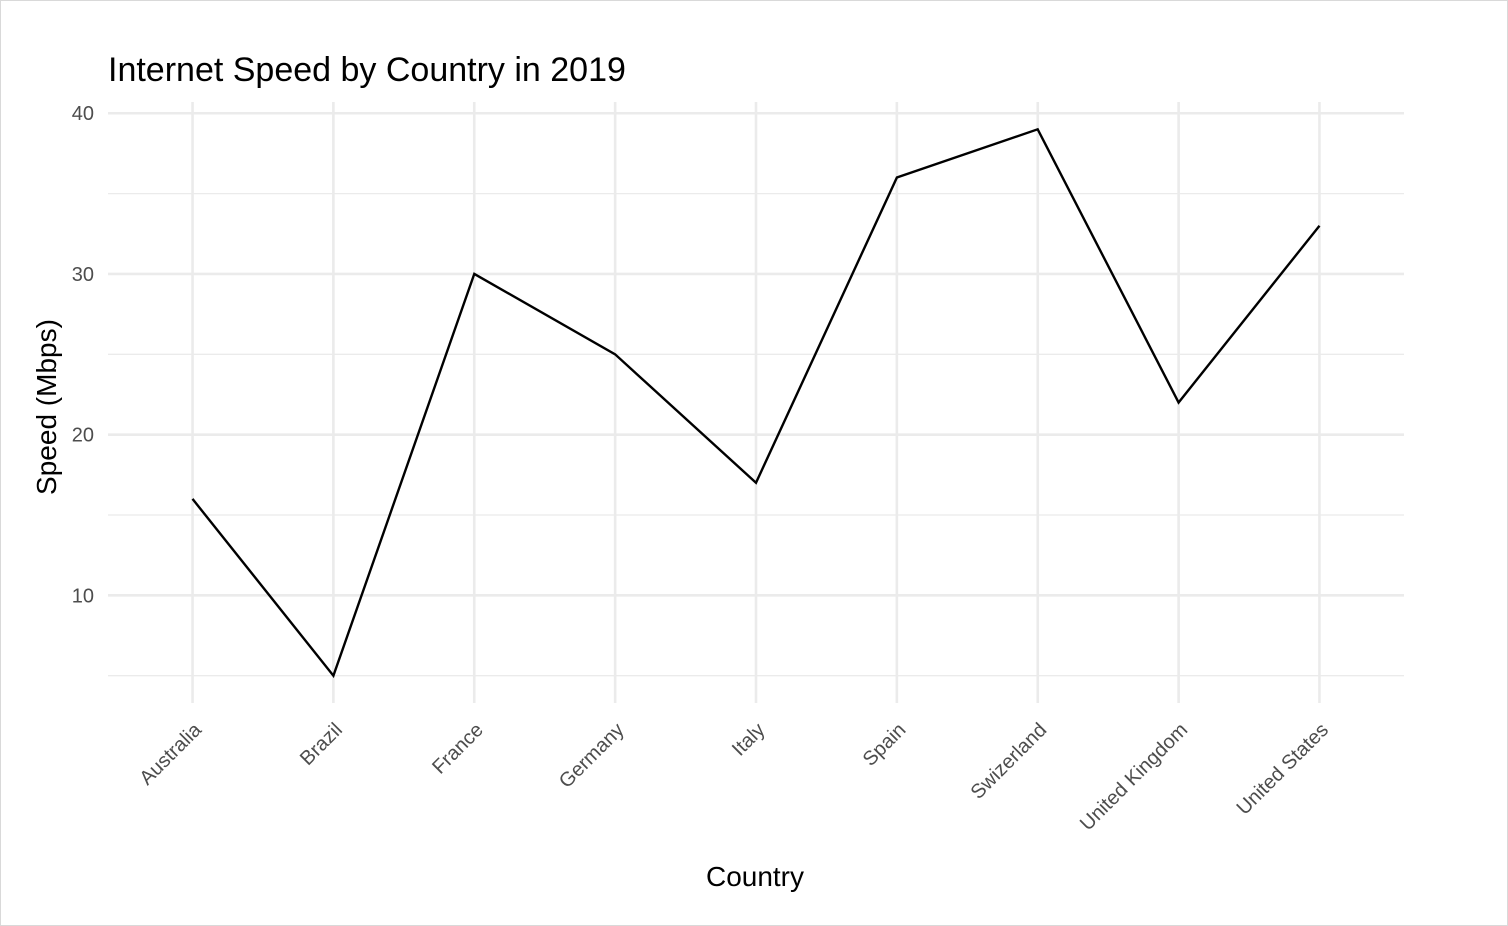 The height and width of the screenshot is (926, 1508). Describe the element at coordinates (83, 275) in the screenshot. I see `y-tick-label: 30` at that location.